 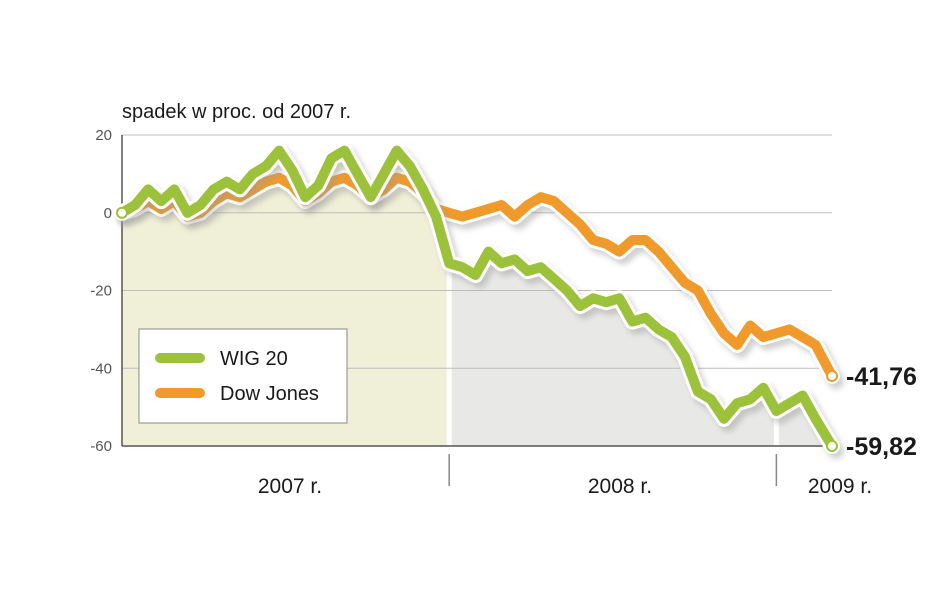 What do you see at coordinates (236, 112) in the screenshot?
I see `y-axis-label: spadek w proc. od 2007 r.` at bounding box center [236, 112].